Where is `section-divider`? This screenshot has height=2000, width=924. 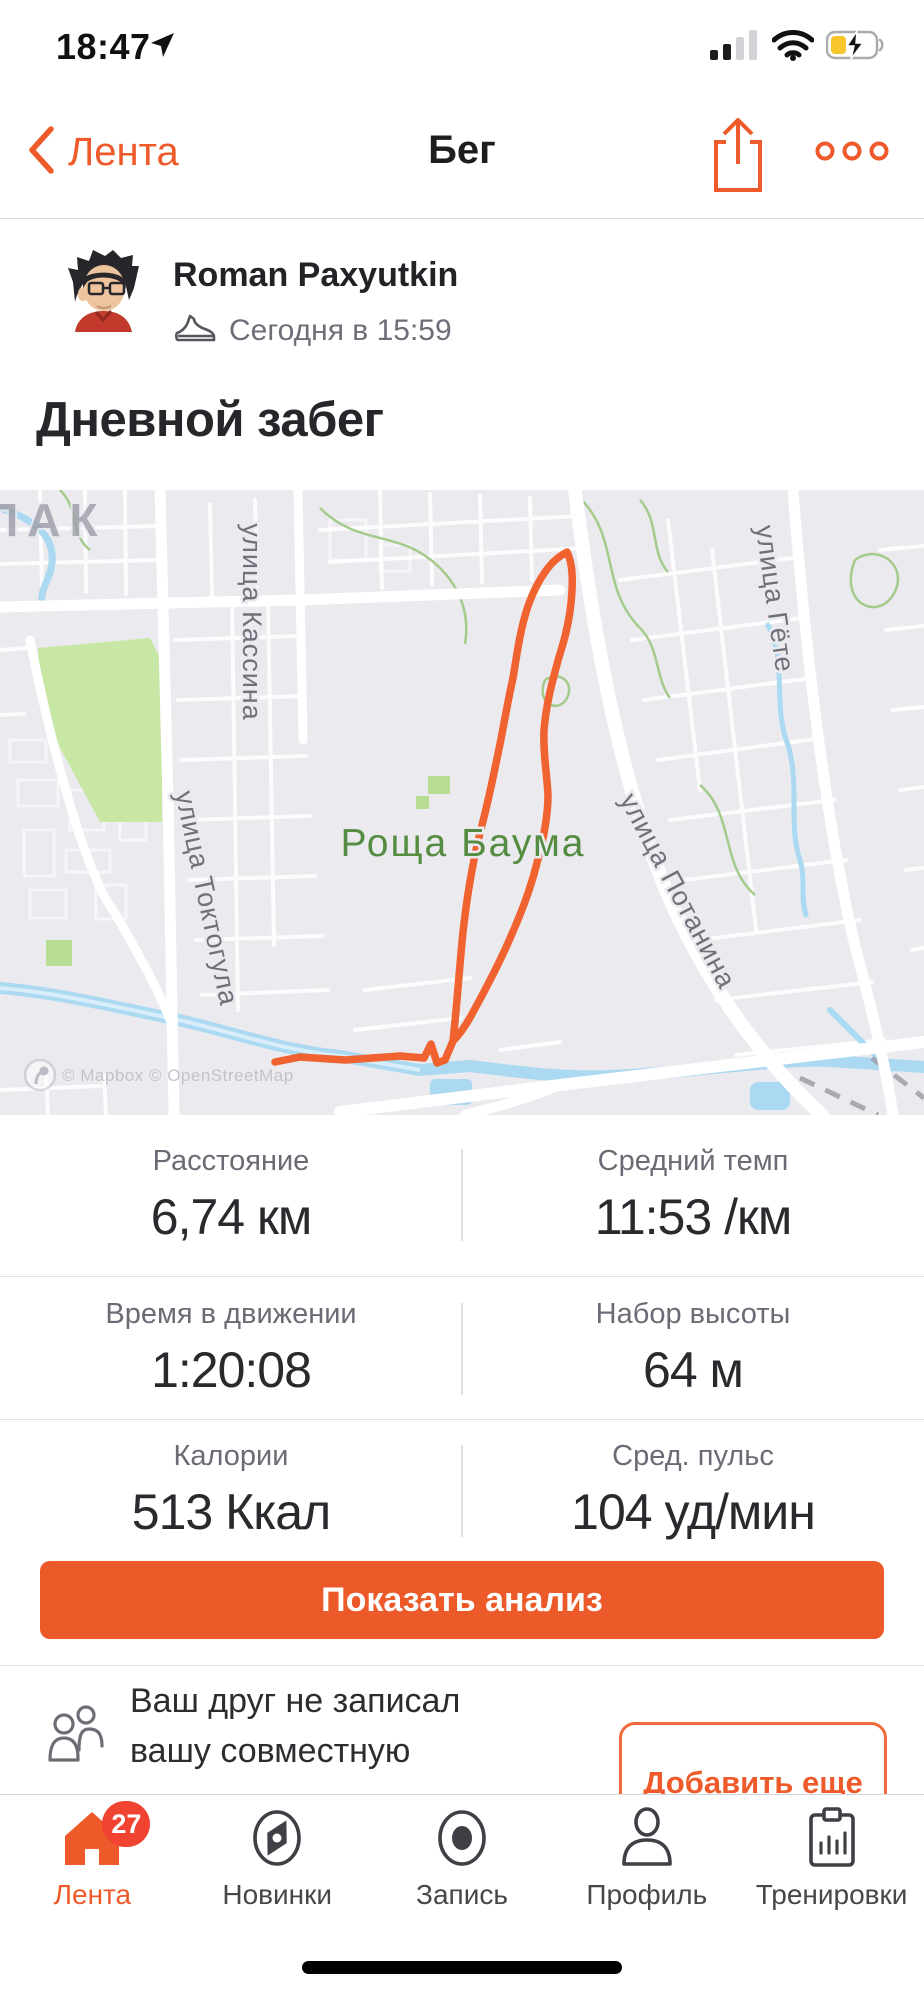
section-divider is located at coordinates (462, 1665).